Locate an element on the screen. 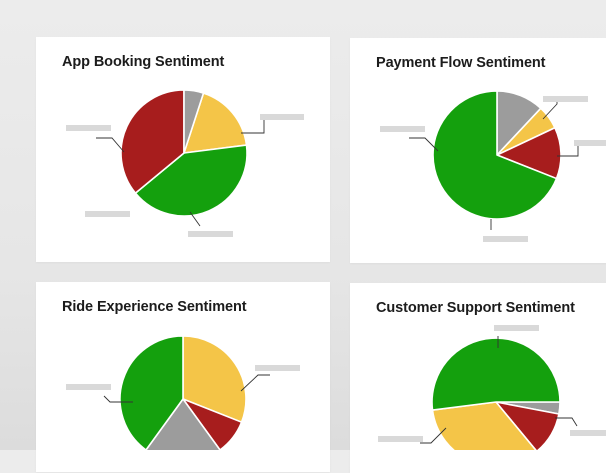 This screenshot has width=606, height=473. chart-title: Customer Support Sentiment is located at coordinates (475, 308).